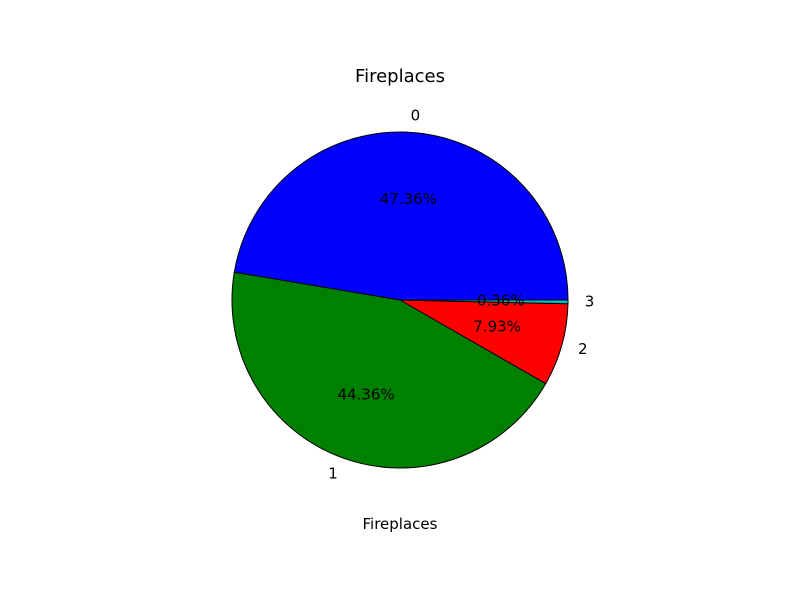 This screenshot has height=605, width=800. I want to click on pie-category-label-2: 2, so click(583, 349).